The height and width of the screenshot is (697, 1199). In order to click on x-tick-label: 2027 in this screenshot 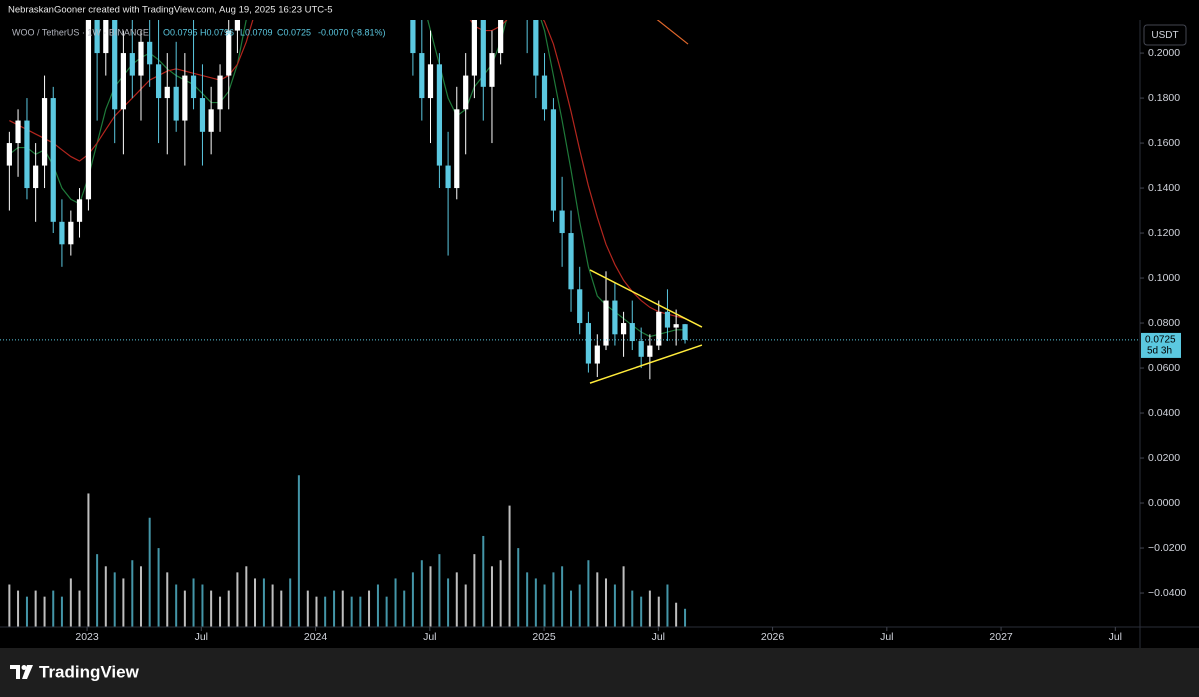, I will do `click(1001, 637)`.